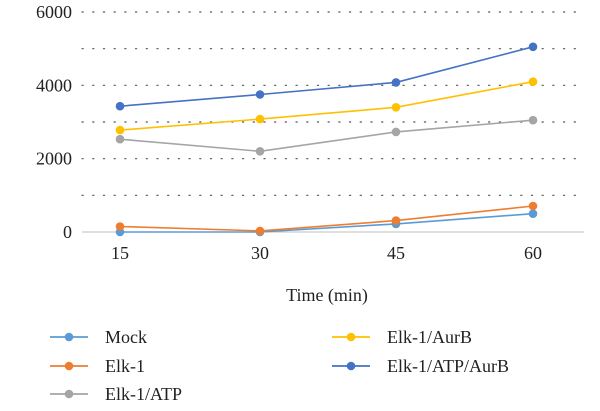 The width and height of the screenshot is (600, 411). I want to click on legend-item-elk-1: Elk-1, so click(97, 366).